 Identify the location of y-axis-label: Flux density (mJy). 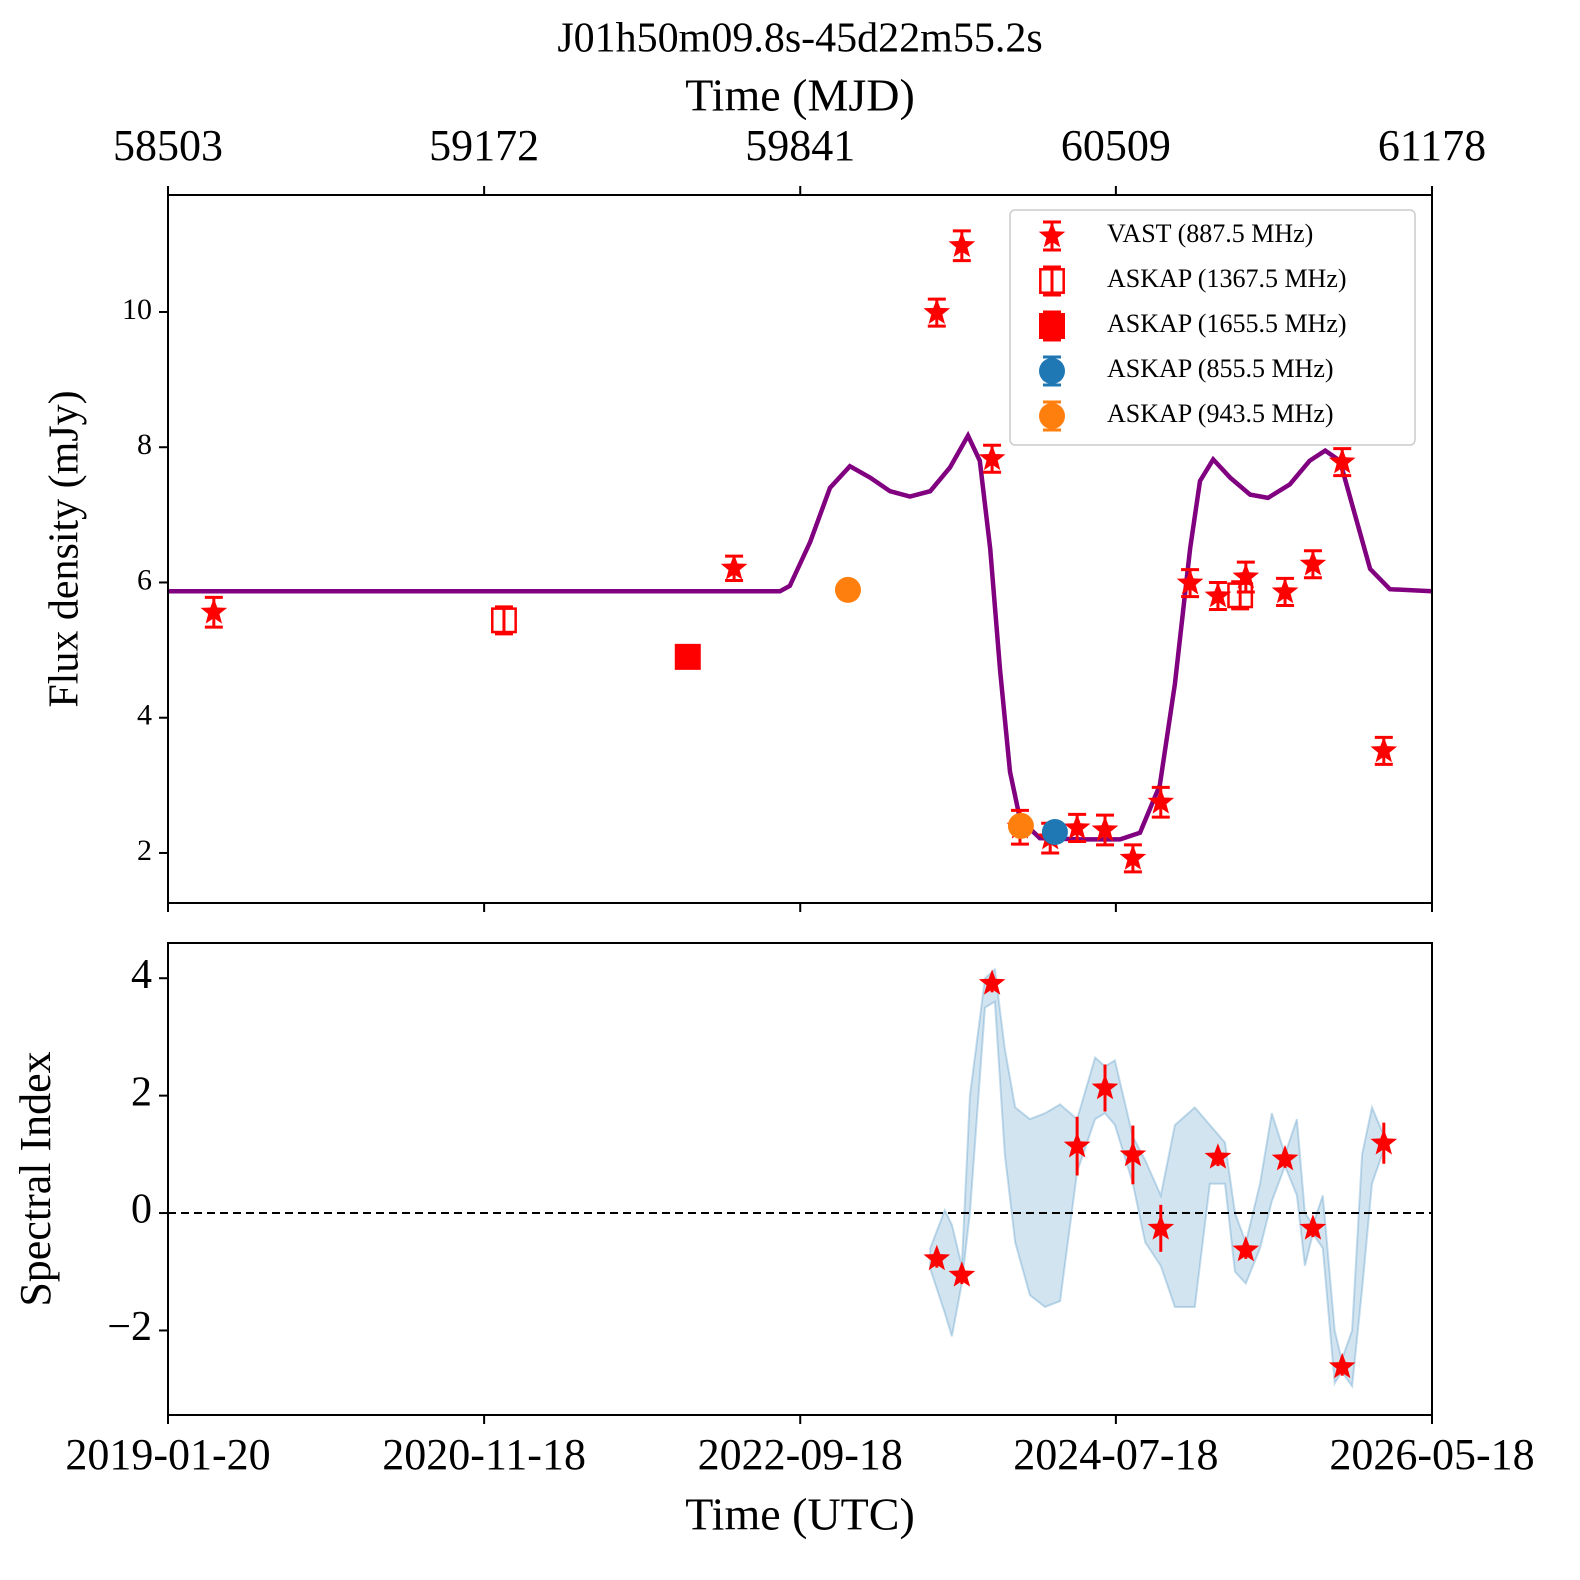
(65, 548).